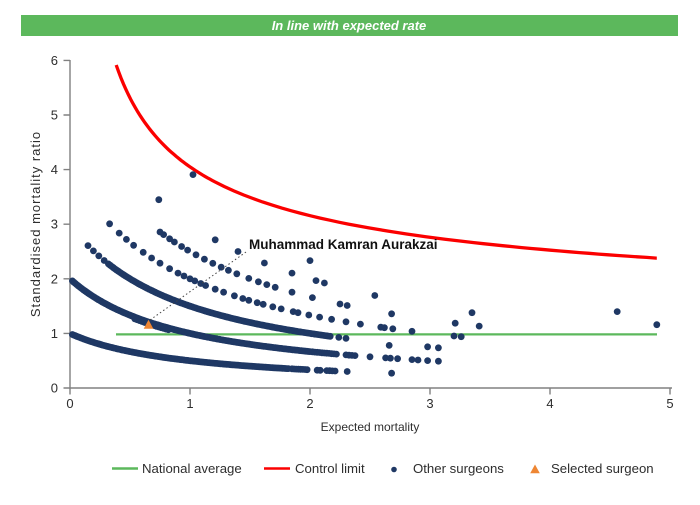 The height and width of the screenshot is (505, 700). What do you see at coordinates (349, 25) in the screenshot?
I see `svg-text: In line with expected rate` at bounding box center [349, 25].